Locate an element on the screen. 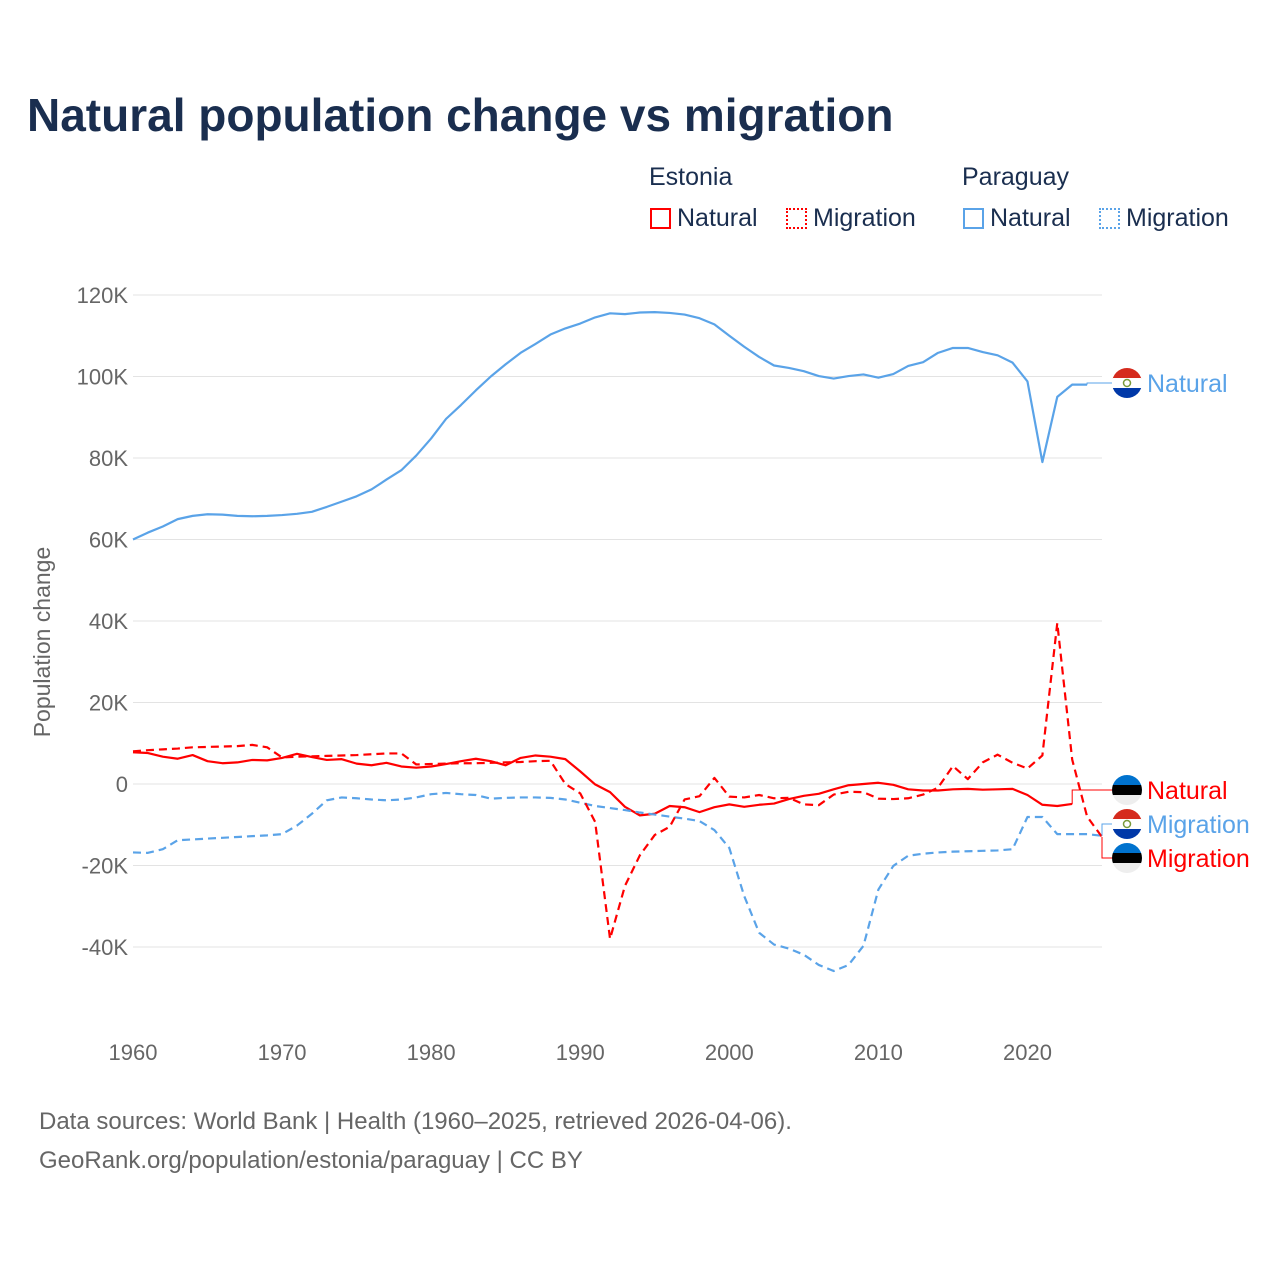 The image size is (1280, 1280). legend-estonia-natural: Natural is located at coordinates (704, 218).